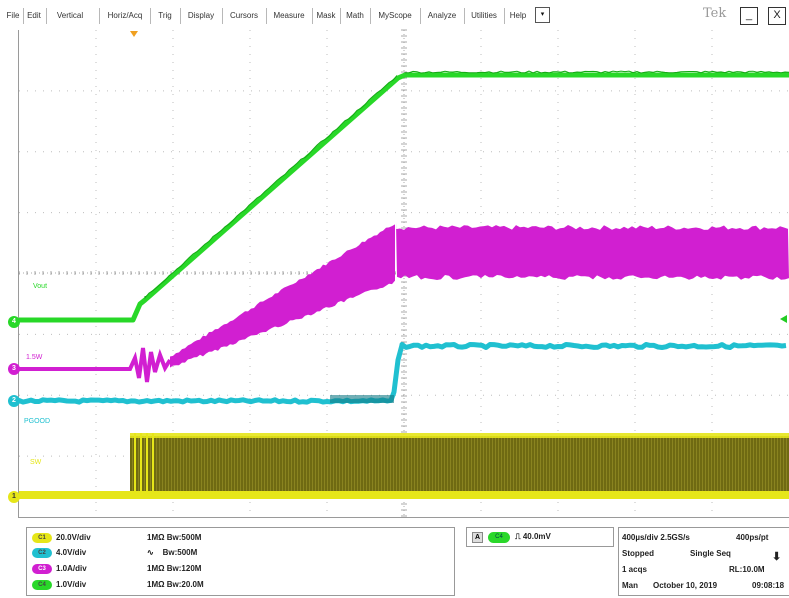 This screenshot has width=789, height=598. I want to click on channel-2-ripple, so click(362, 399).